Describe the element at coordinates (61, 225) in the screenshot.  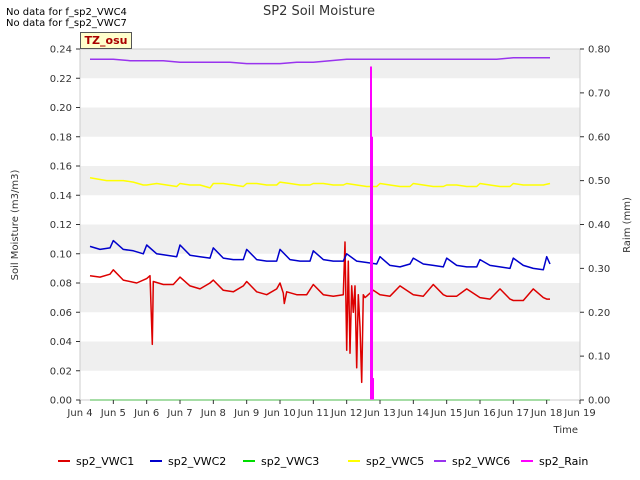
I see `y-tick-label: 0.12` at that location.